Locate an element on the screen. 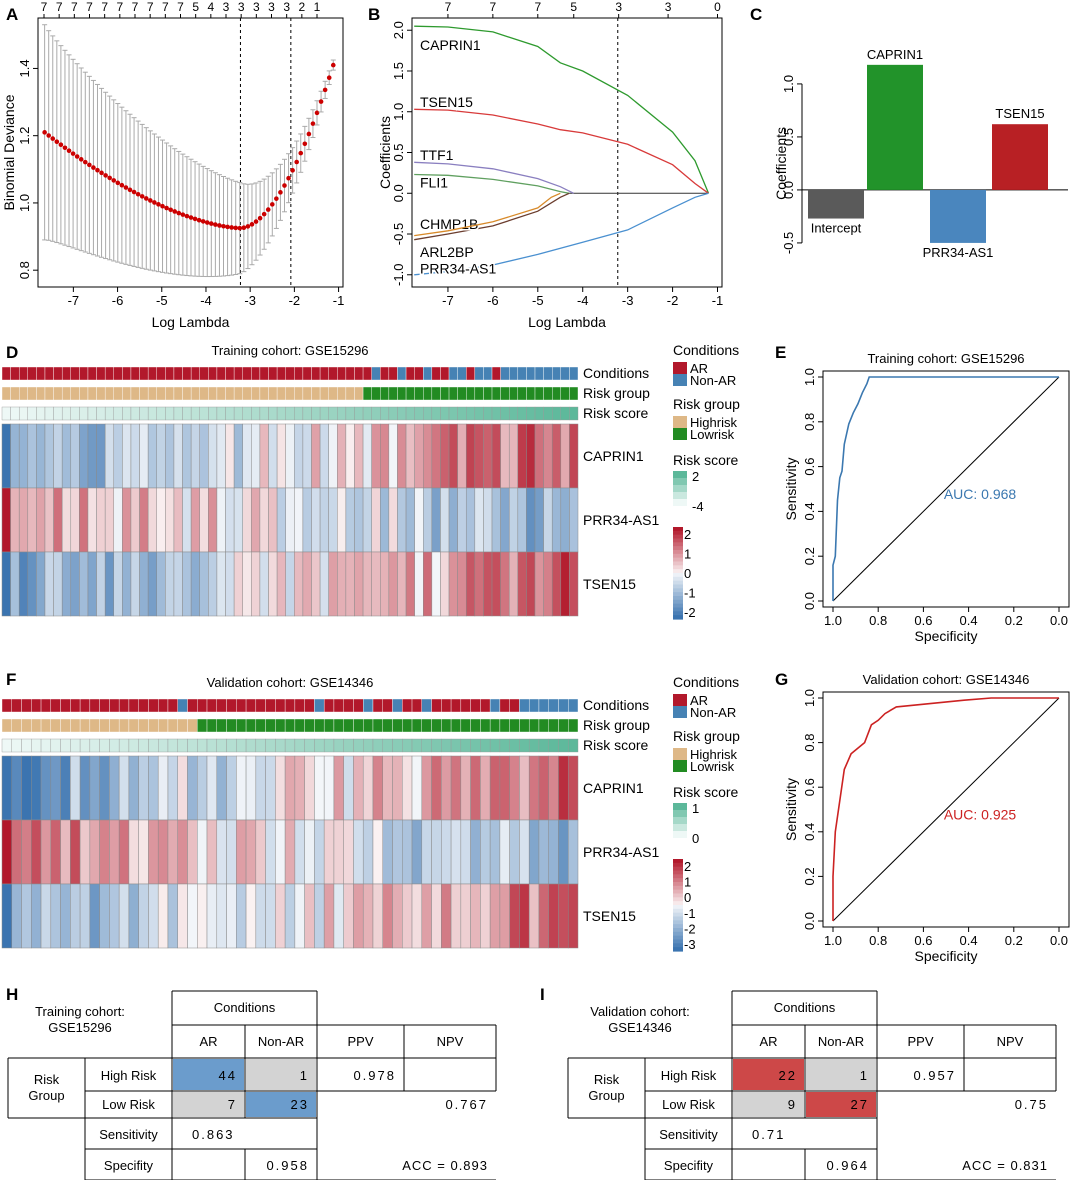 Image resolution: width=1072 pixels, height=1180 pixels. legend-tick: 0 is located at coordinates (695, 838).